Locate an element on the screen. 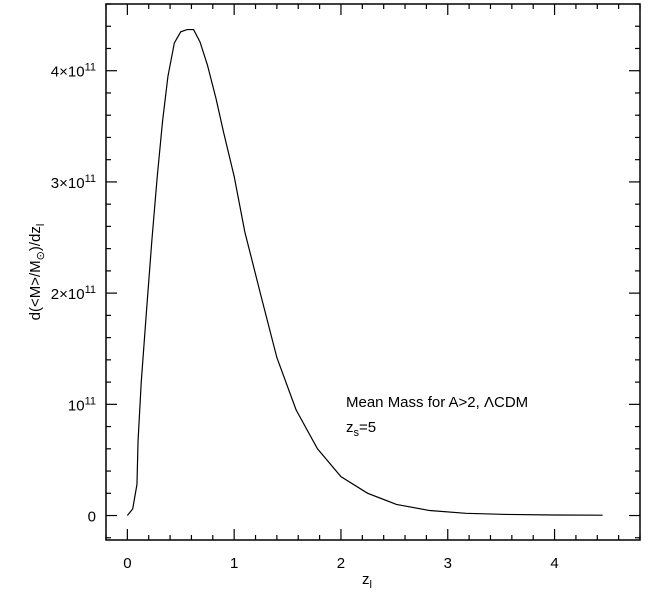 The image size is (653, 594). y-tick-label: 3×10¹¹ is located at coordinates (73, 182).